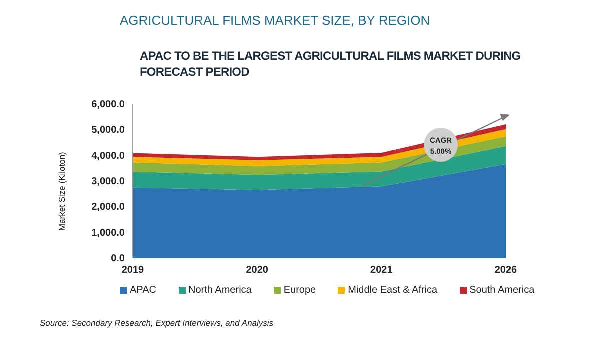 This screenshot has height=337, width=600. What do you see at coordinates (62, 191) in the screenshot?
I see `y-axis-title: Market Size (Kiloton)` at bounding box center [62, 191].